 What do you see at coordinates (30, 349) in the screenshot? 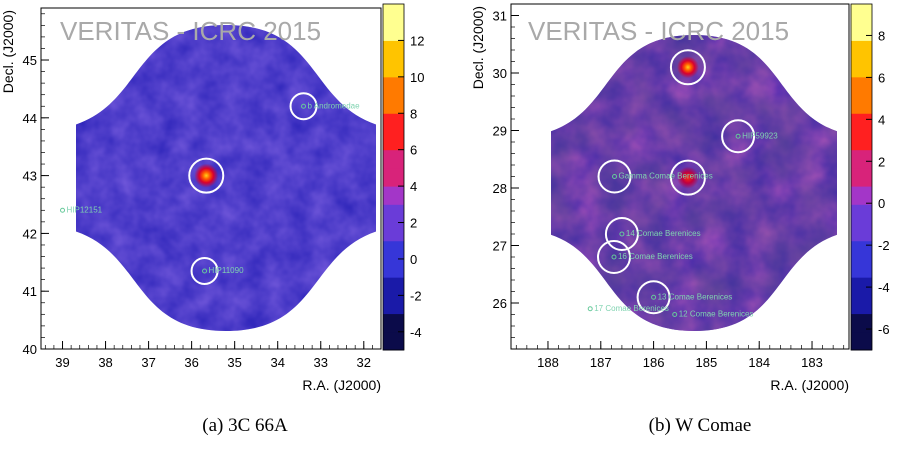
I see `y-tick-label: 40` at bounding box center [30, 349].